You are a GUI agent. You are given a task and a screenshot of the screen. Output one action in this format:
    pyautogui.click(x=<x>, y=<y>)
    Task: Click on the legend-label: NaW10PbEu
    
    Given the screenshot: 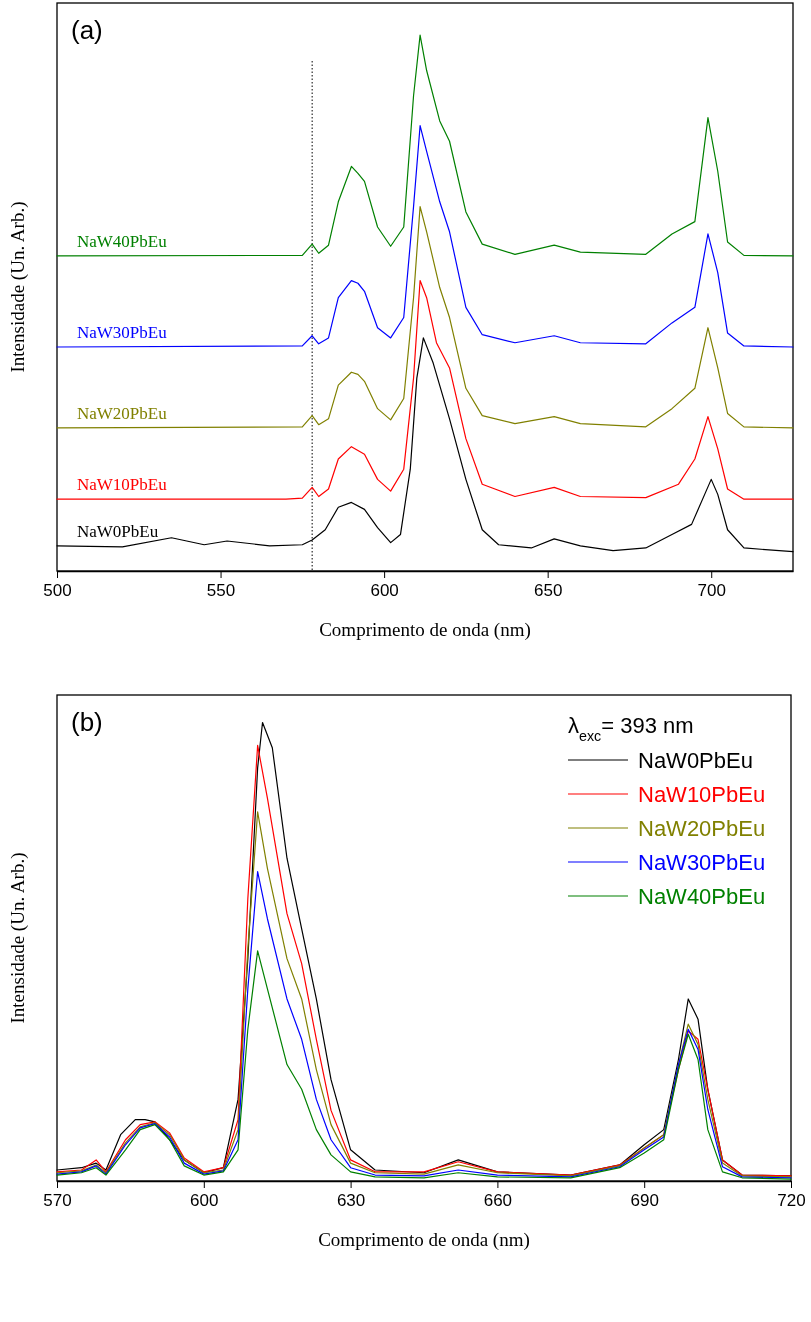 What is the action you would take?
    pyautogui.click(x=702, y=794)
    